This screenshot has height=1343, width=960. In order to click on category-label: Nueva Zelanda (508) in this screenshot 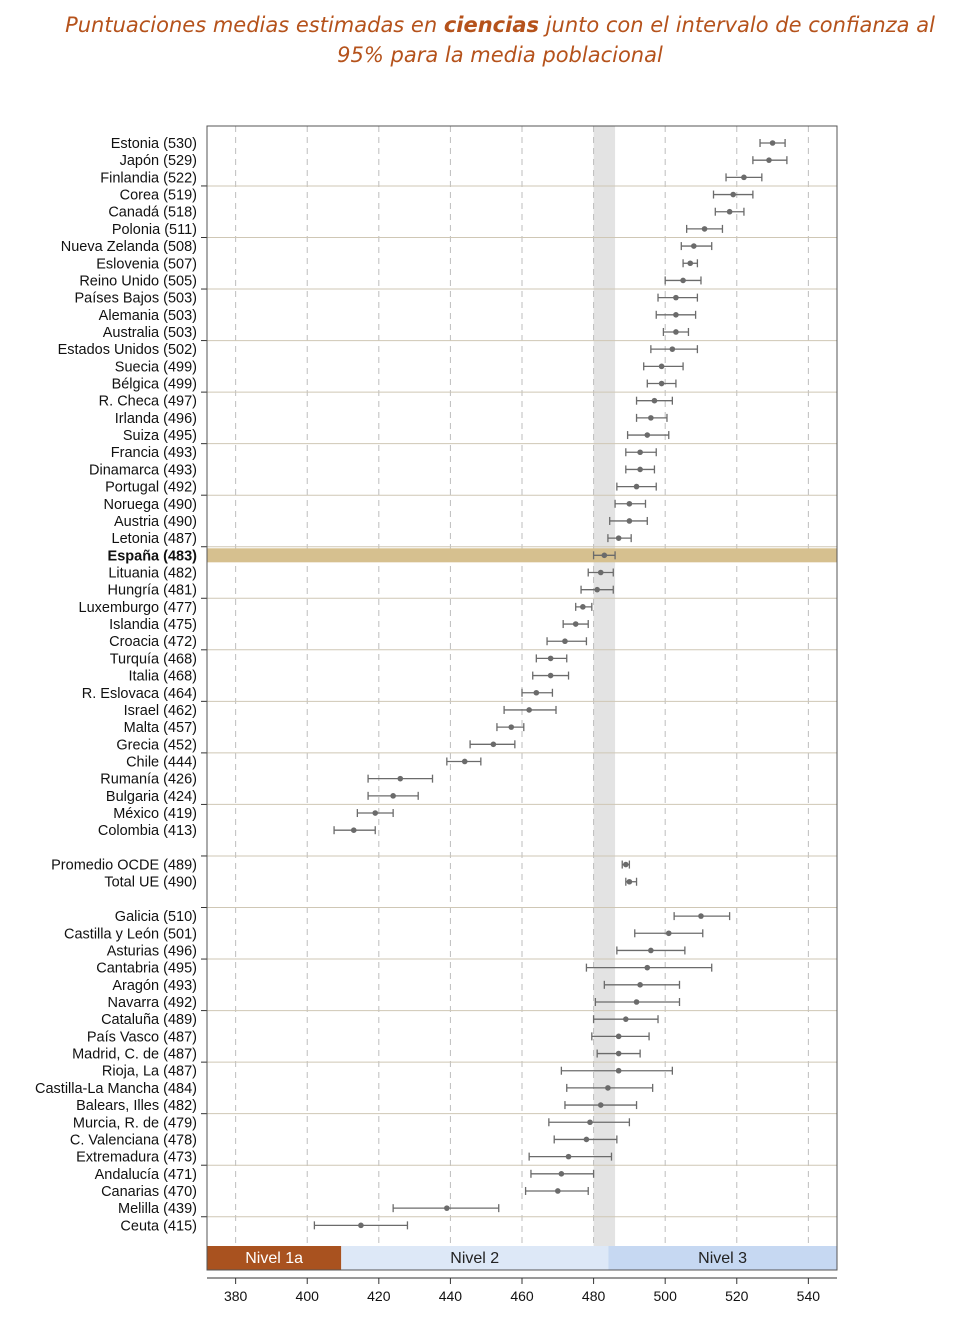, I will do `click(129, 247)`.